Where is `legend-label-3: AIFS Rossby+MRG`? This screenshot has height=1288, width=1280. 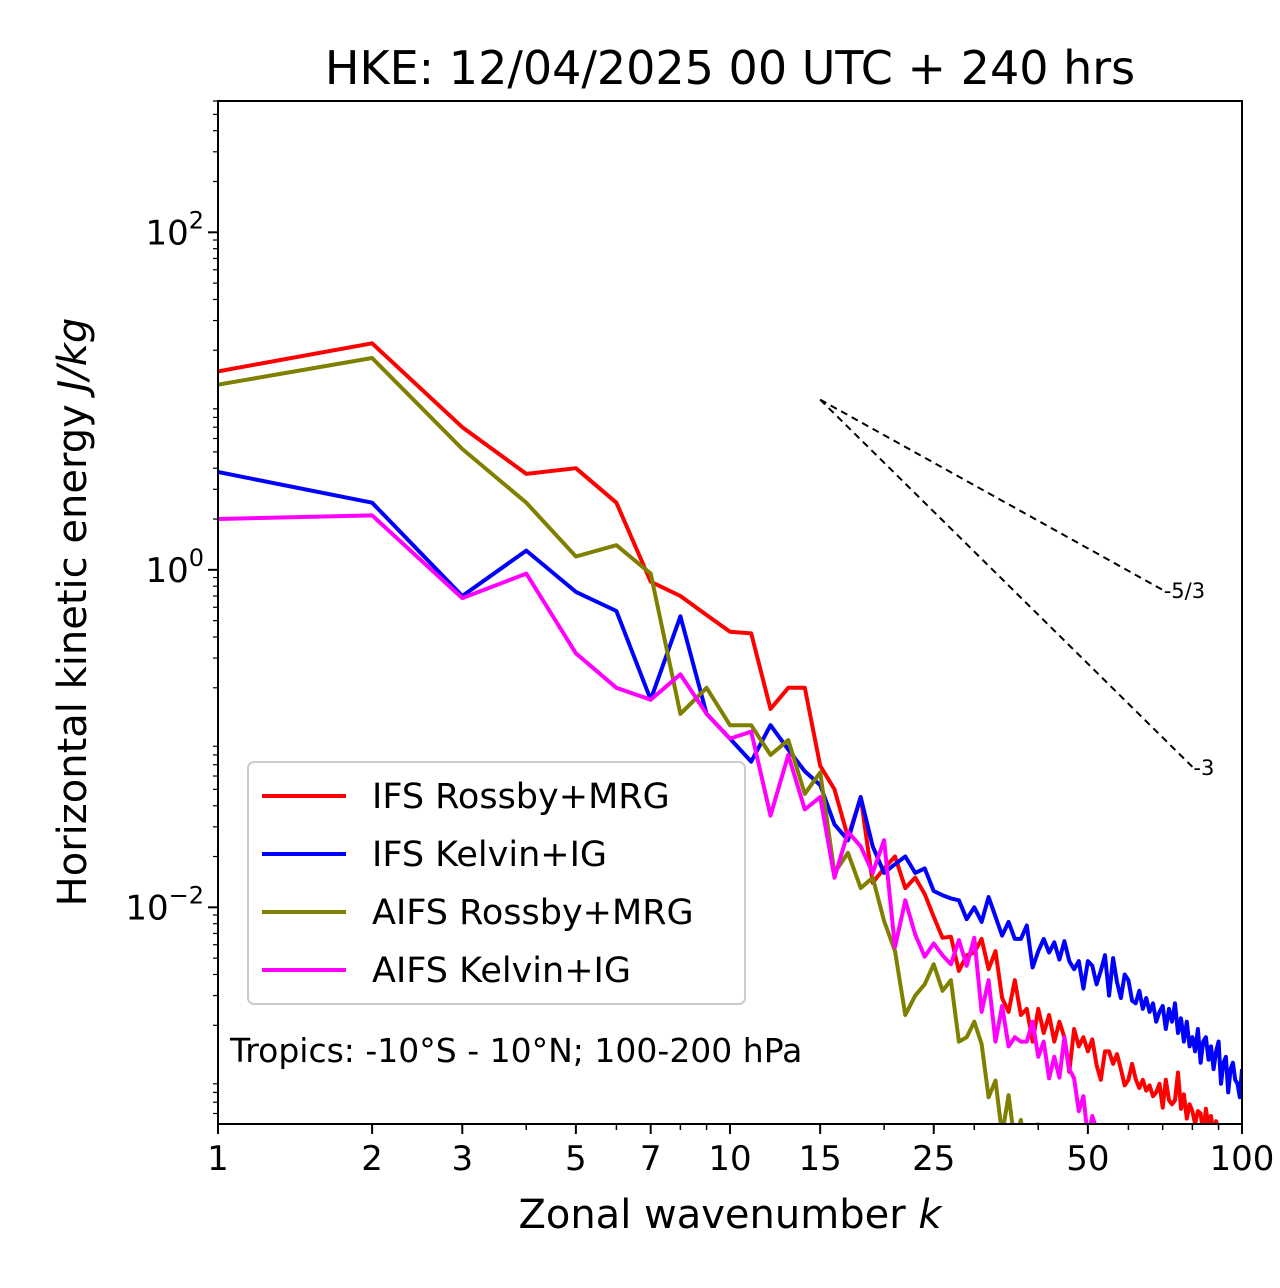 legend-label-3: AIFS Rossby+MRG is located at coordinates (533, 913).